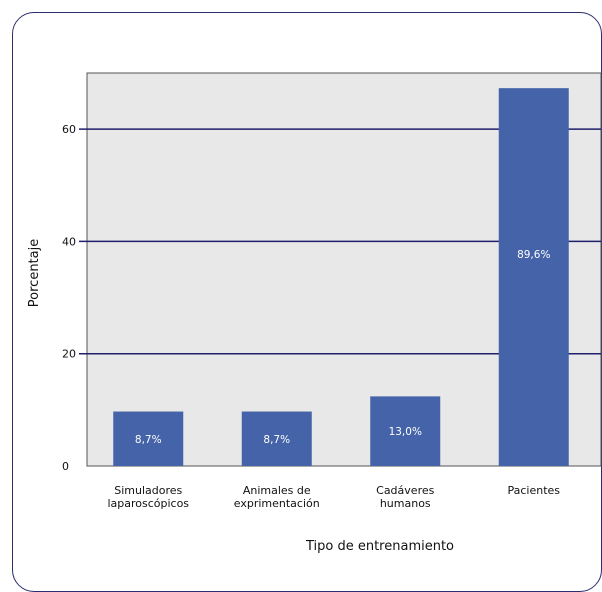  What do you see at coordinates (533, 255) in the screenshot?
I see `bar-data-label: 89,6%` at bounding box center [533, 255].